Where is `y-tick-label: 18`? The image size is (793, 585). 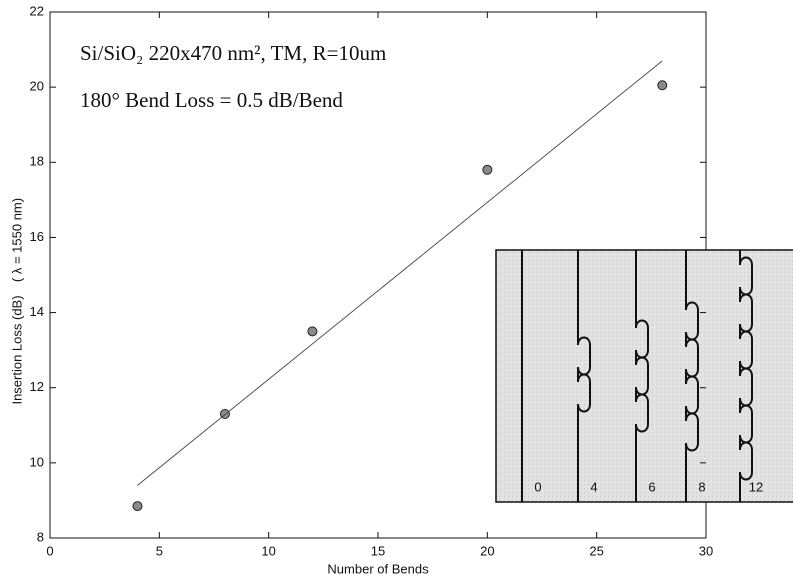 y-tick-label: 18 is located at coordinates (37, 161).